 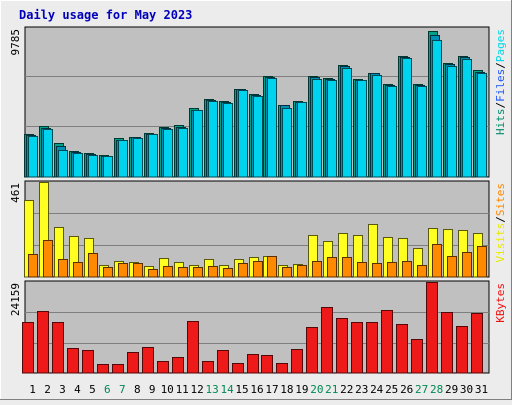 I want to click on x-tick-label: 26, so click(x=406, y=389).